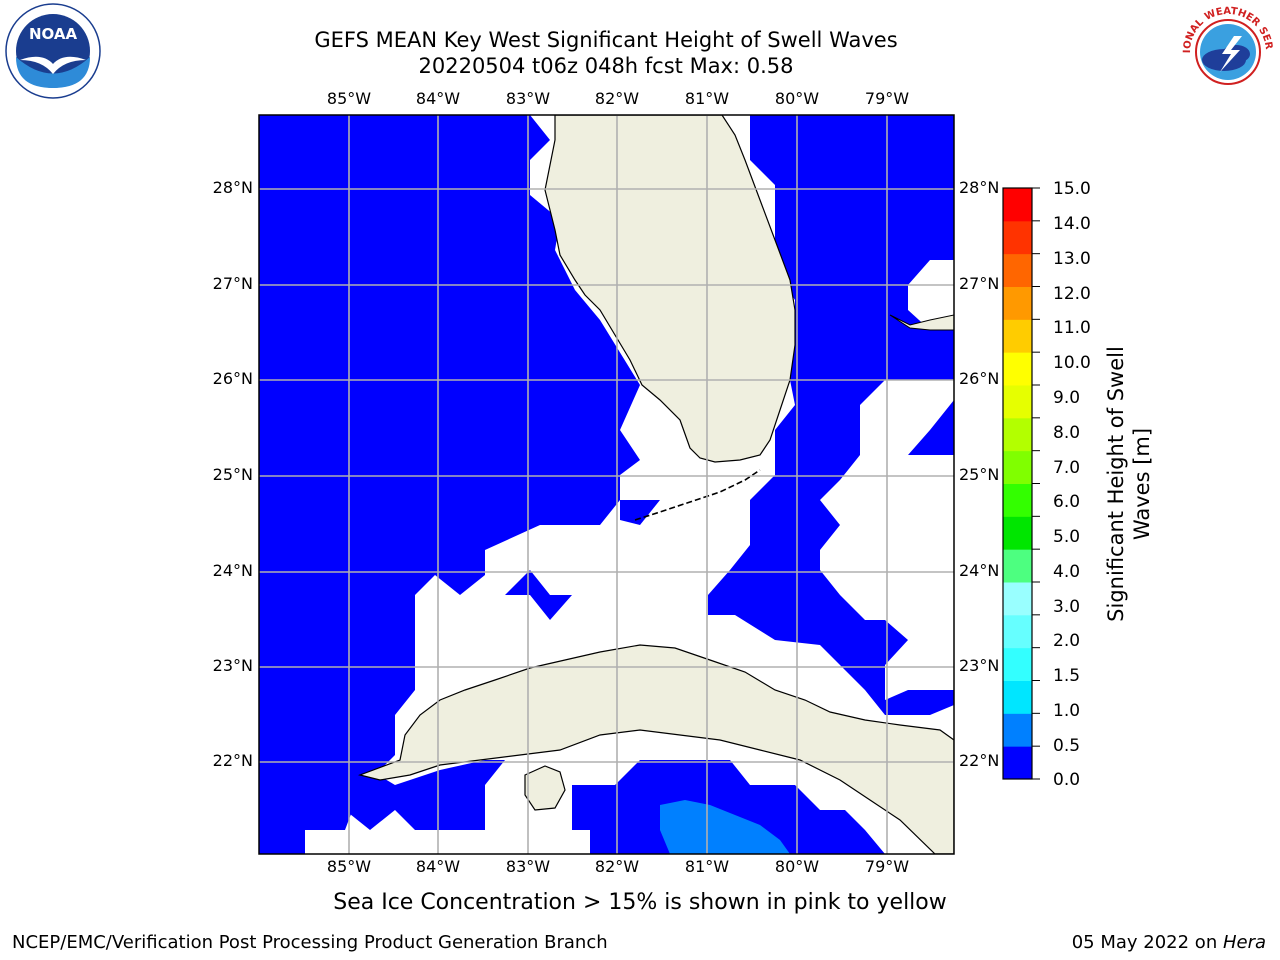 This screenshot has height=960, width=1280. I want to click on colorbar-tick-label: 1.5, so click(1067, 676).